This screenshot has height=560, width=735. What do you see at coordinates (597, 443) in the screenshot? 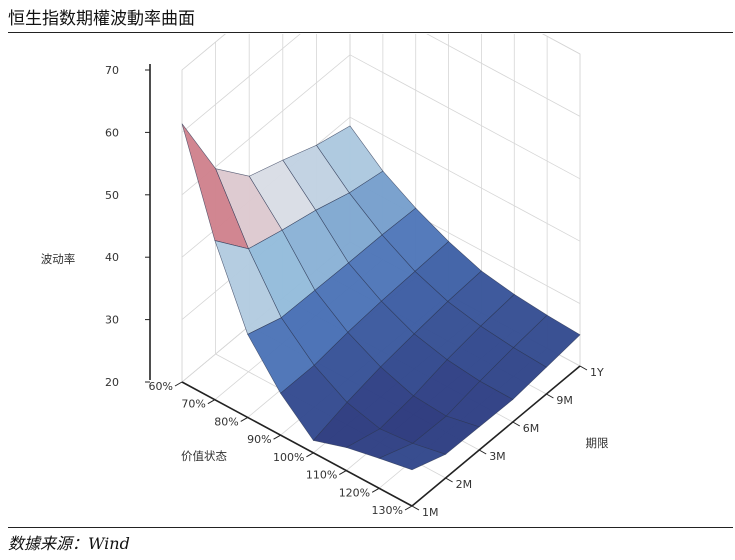
I see `y-axis-label: 期限` at bounding box center [597, 443].